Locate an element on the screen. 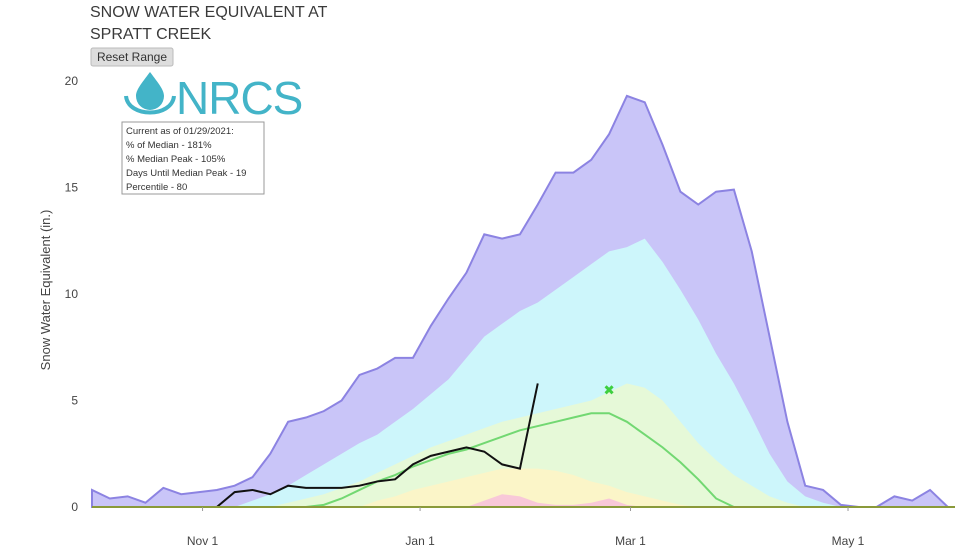 This screenshot has height=556, width=980. y-tick-label: 0 is located at coordinates (74, 507).